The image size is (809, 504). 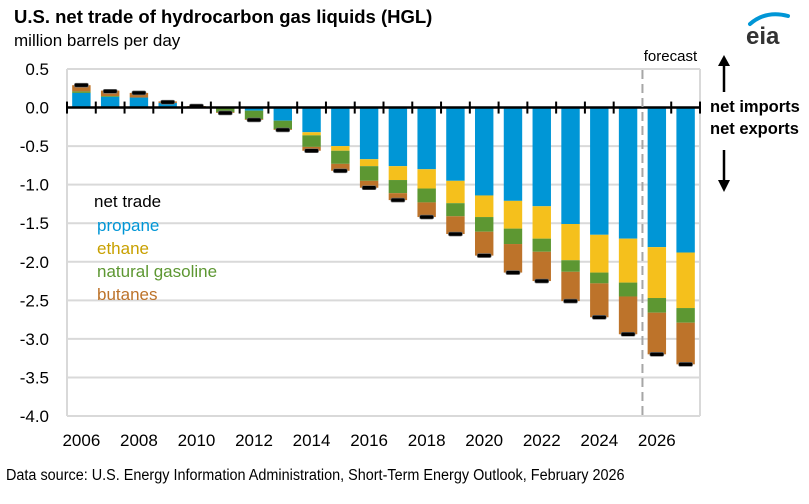 What do you see at coordinates (383, 107) in the screenshot?
I see `zero-axis` at bounding box center [383, 107].